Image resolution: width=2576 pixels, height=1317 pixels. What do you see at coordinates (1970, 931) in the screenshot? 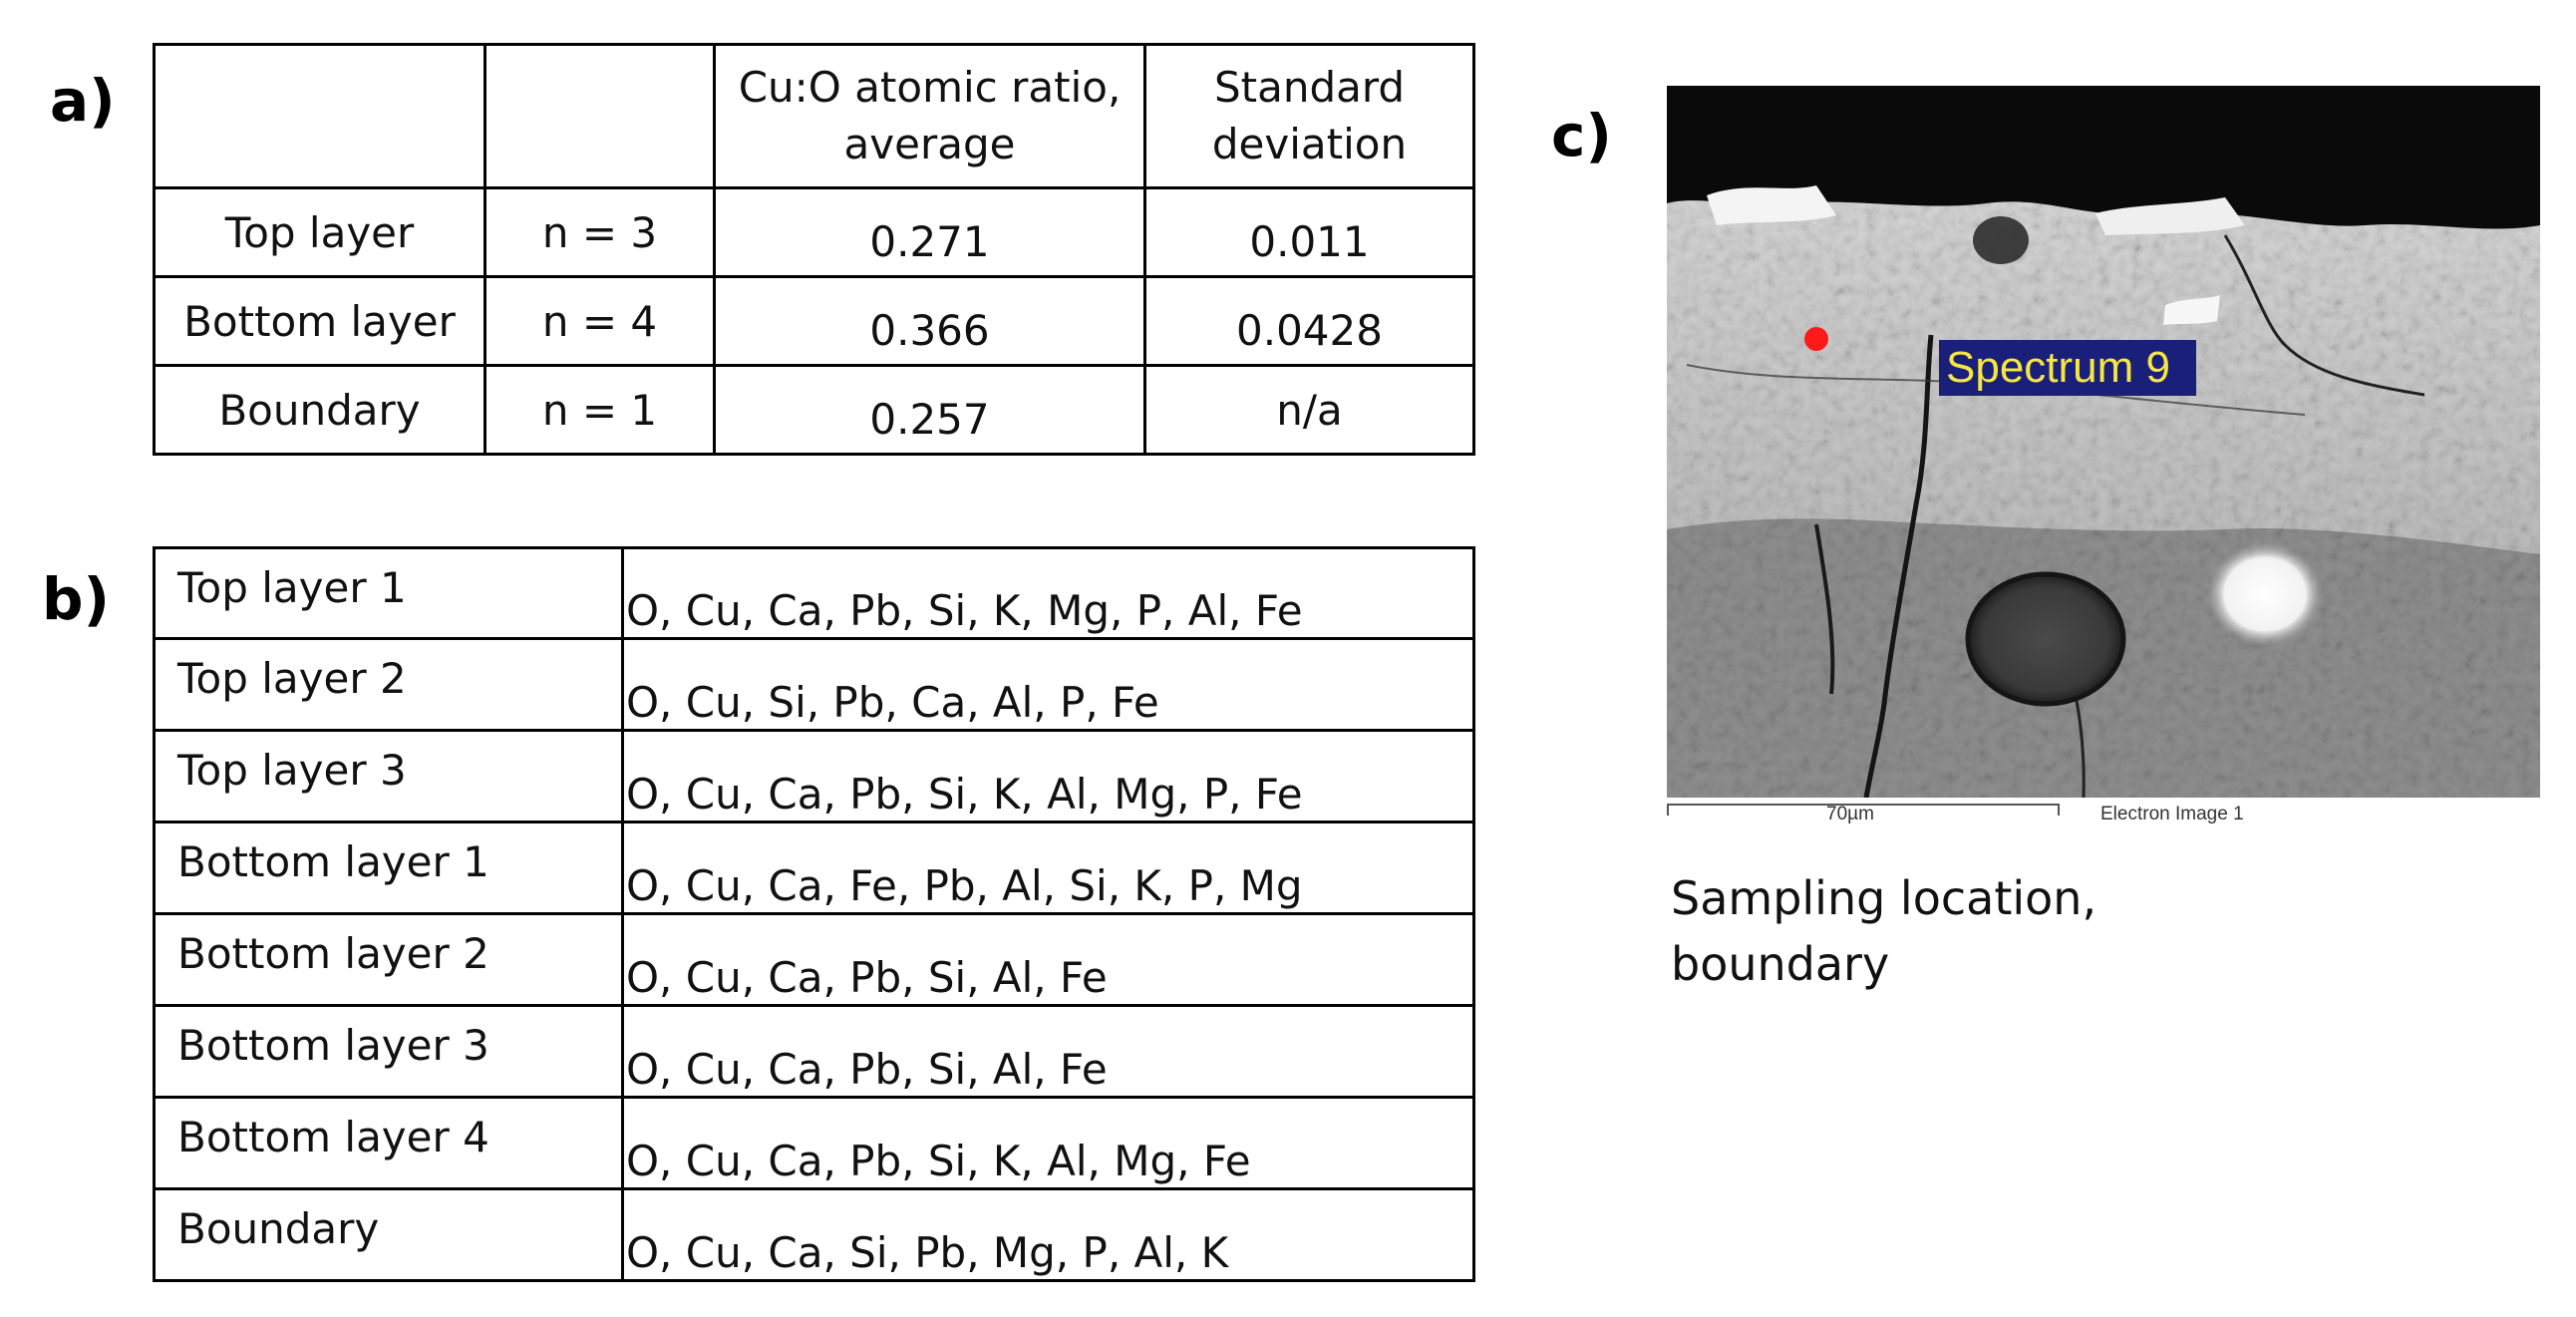
I see `figure-caption: Sampling location, boundary` at bounding box center [1970, 931].